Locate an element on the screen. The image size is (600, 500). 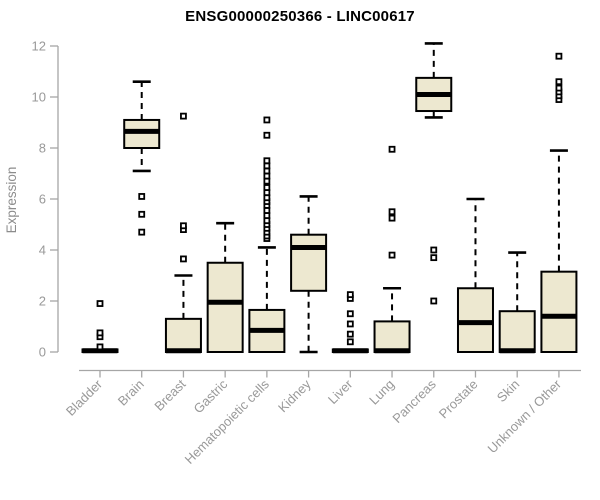
y-axis-title: Expression is located at coordinates (11, 200).